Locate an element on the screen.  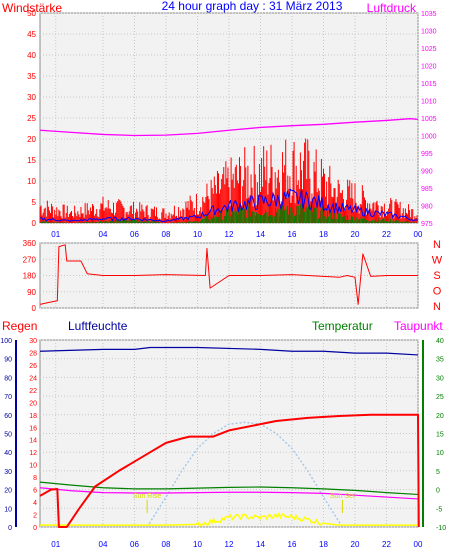
wind-average-series is located at coordinates (228, 211).